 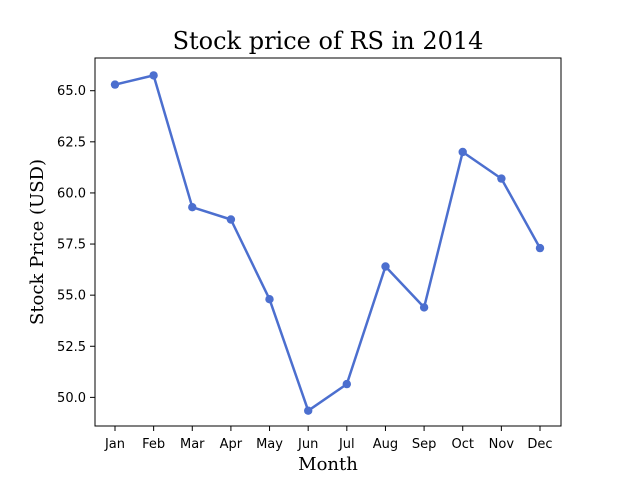 I want to click on x-axis-label: Month, so click(x=328, y=464).